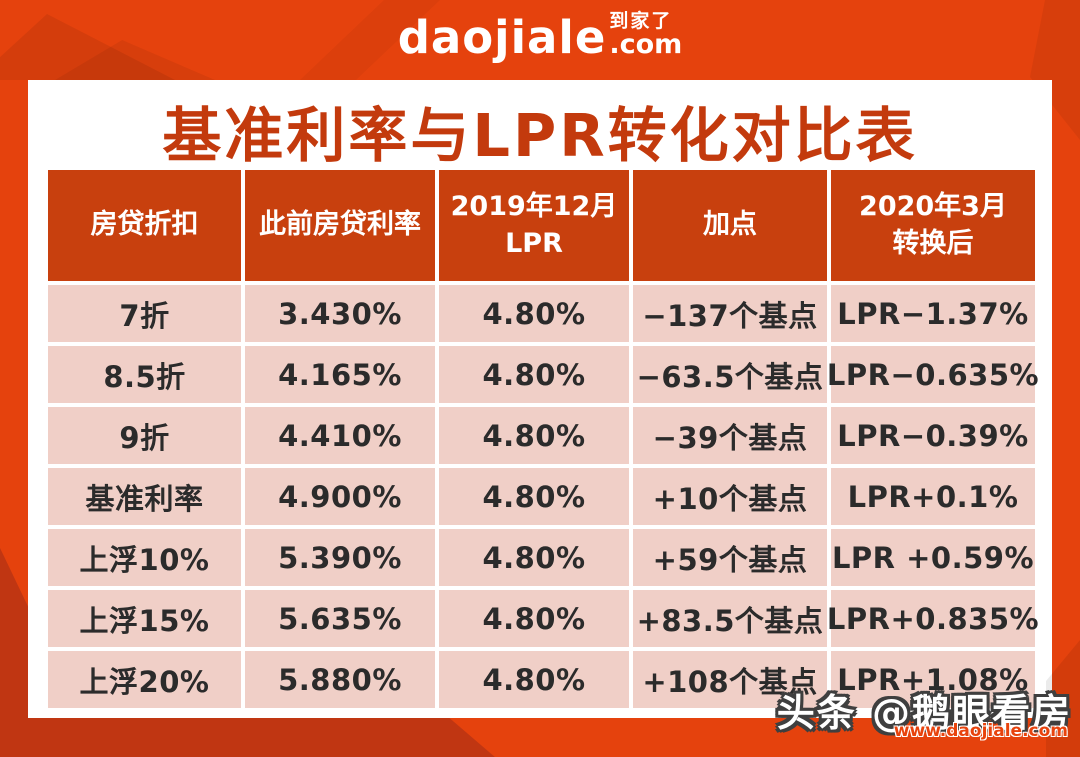 Image resolution: width=1080 pixels, height=757 pixels. I want to click on table-cell: LPR−0.635%, so click(933, 374).